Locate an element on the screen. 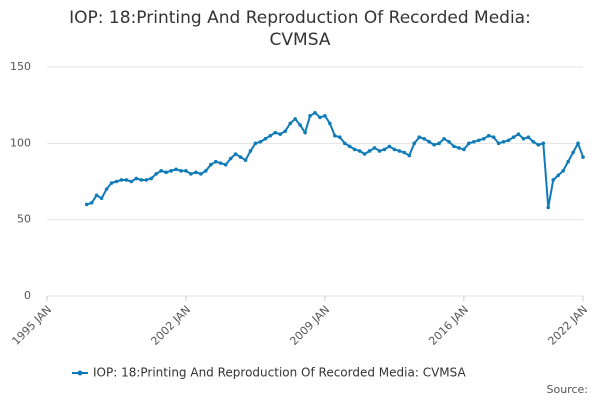  x-tick-label: 2022 JAN is located at coordinates (567, 325).